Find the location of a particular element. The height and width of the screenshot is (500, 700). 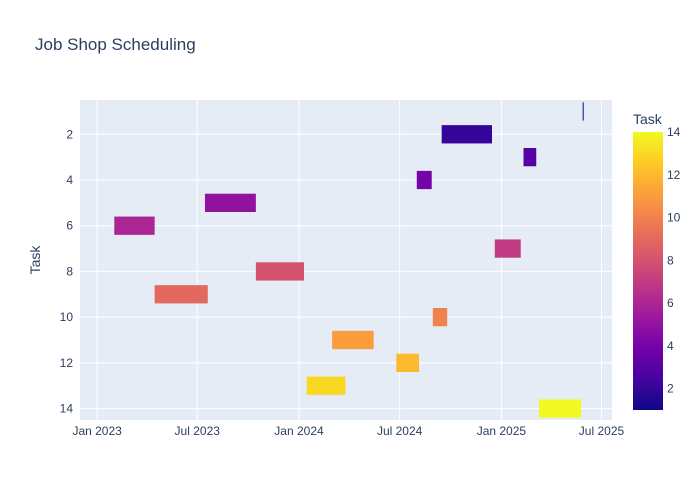

x-tick-label: Jul 2025 is located at coordinates (602, 431).